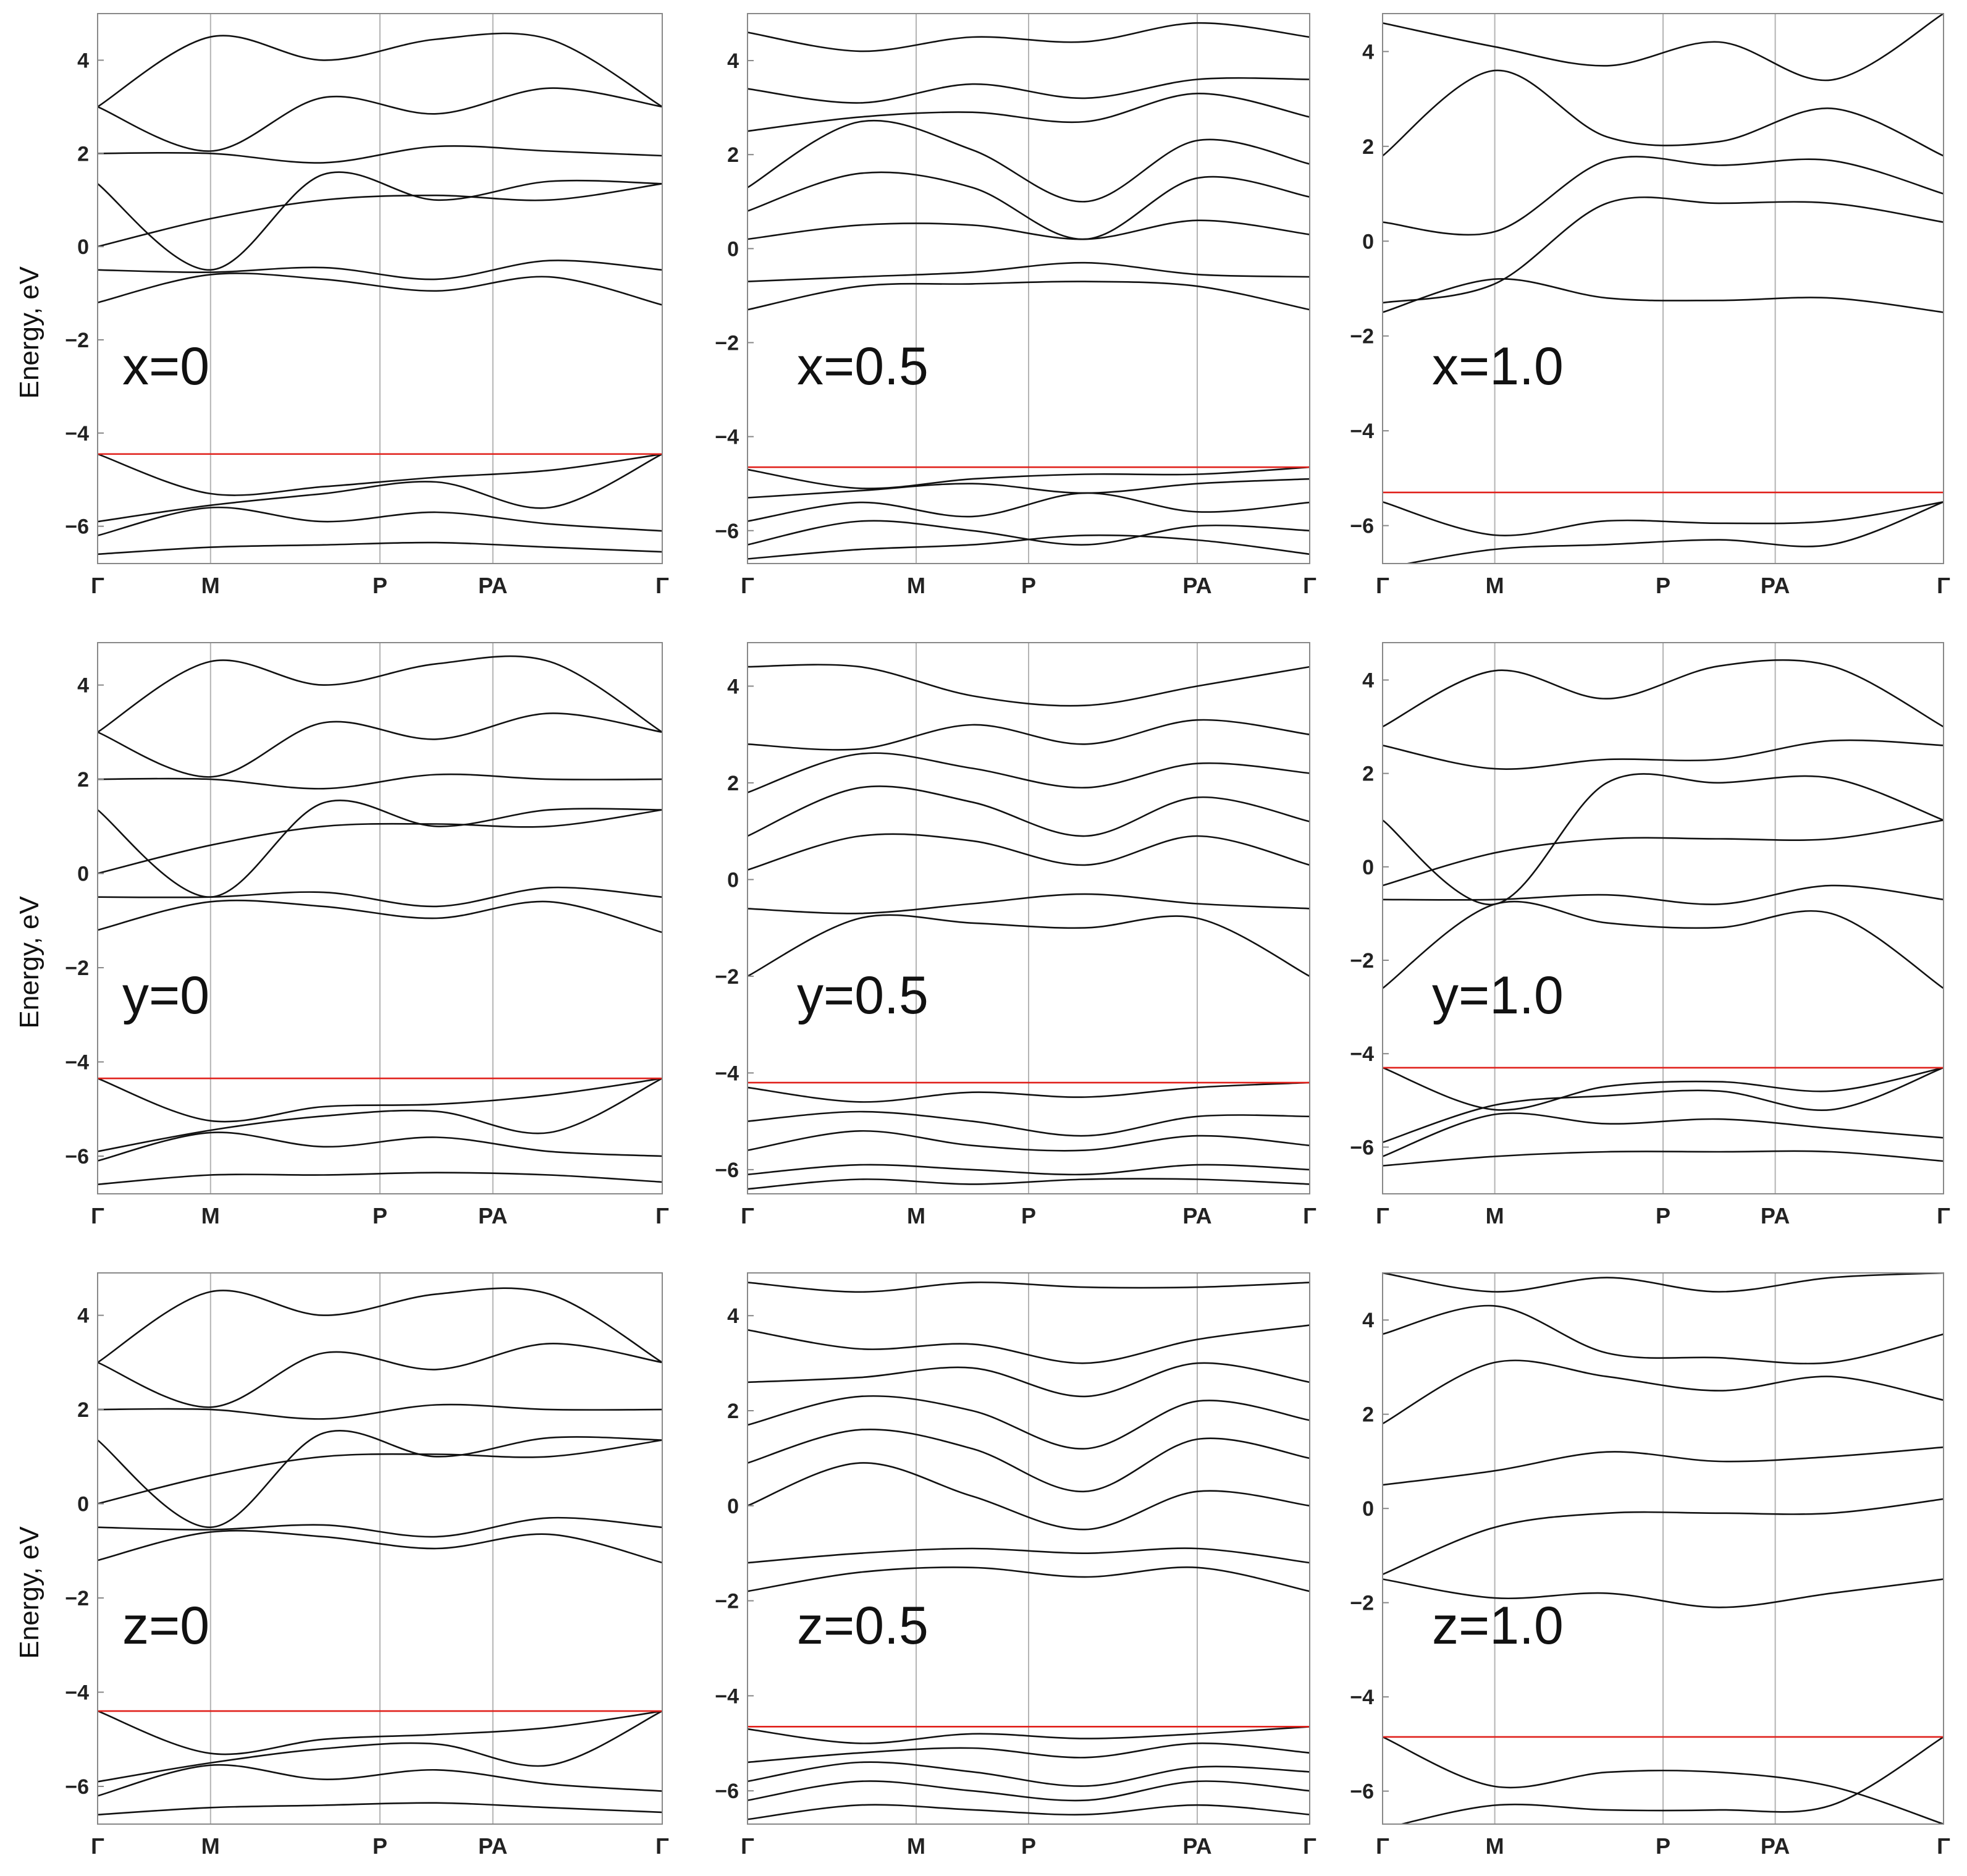 The image size is (1967, 1876). What do you see at coordinates (1498, 1625) in the screenshot?
I see `composition-label: z=1.0` at bounding box center [1498, 1625].